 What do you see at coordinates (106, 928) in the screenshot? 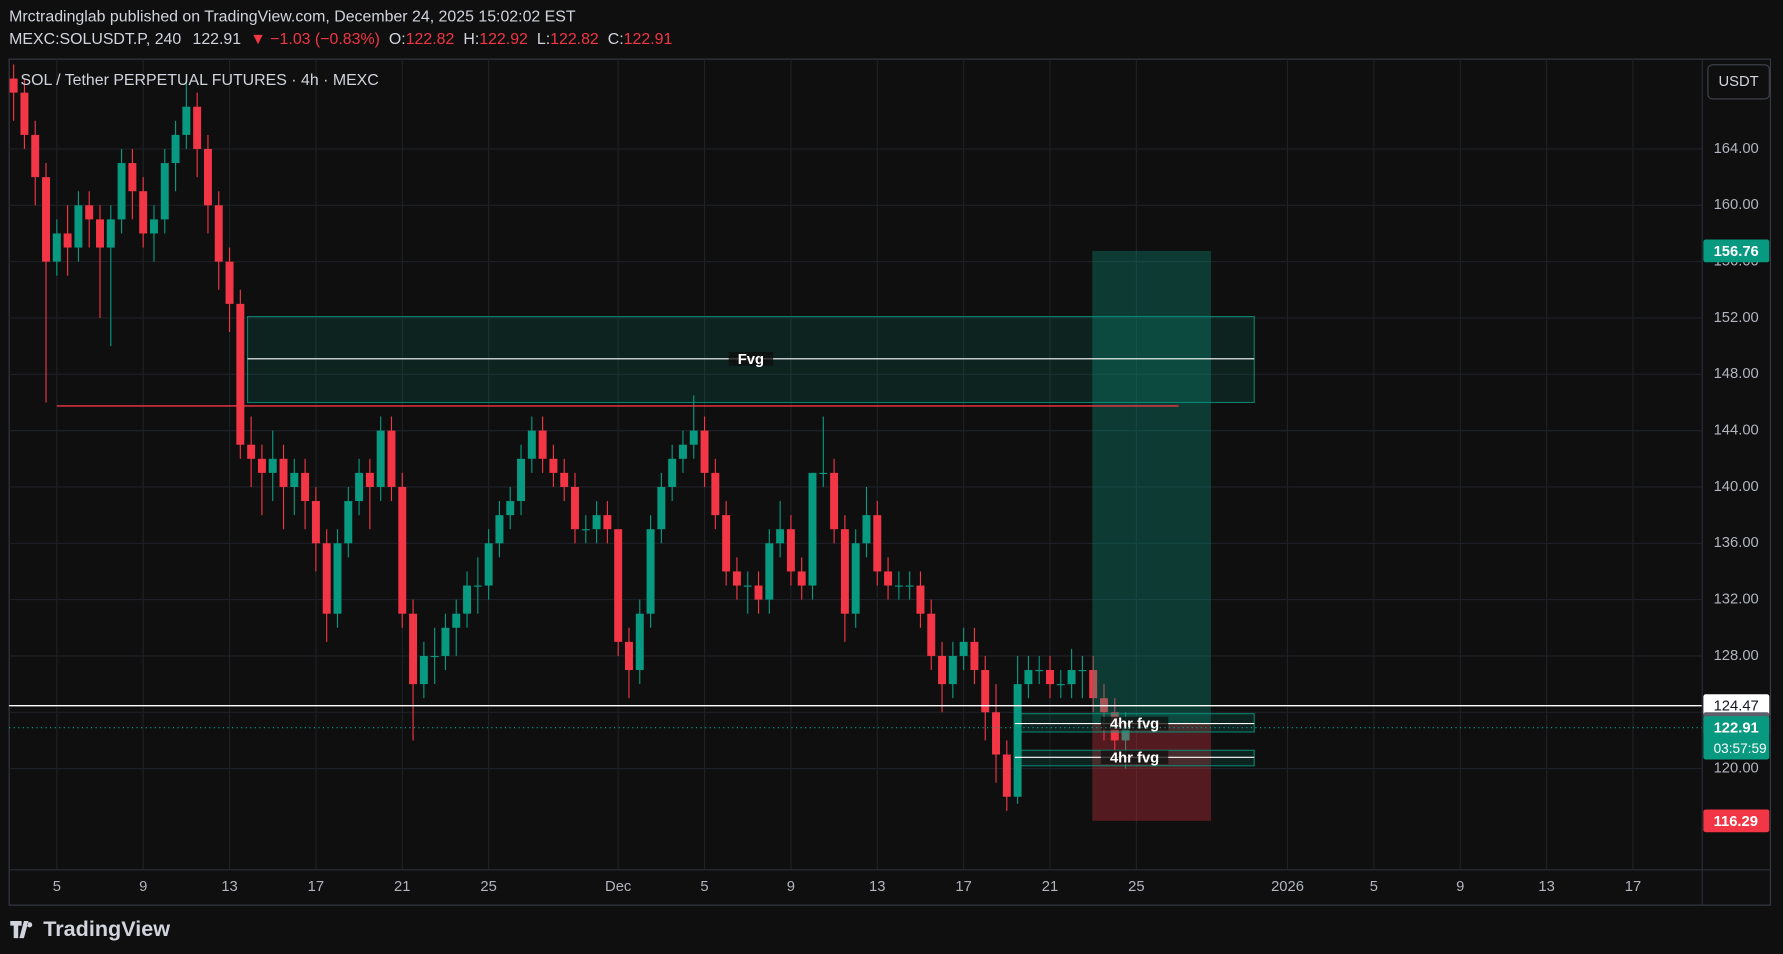
I see `brand: TradingView` at bounding box center [106, 928].